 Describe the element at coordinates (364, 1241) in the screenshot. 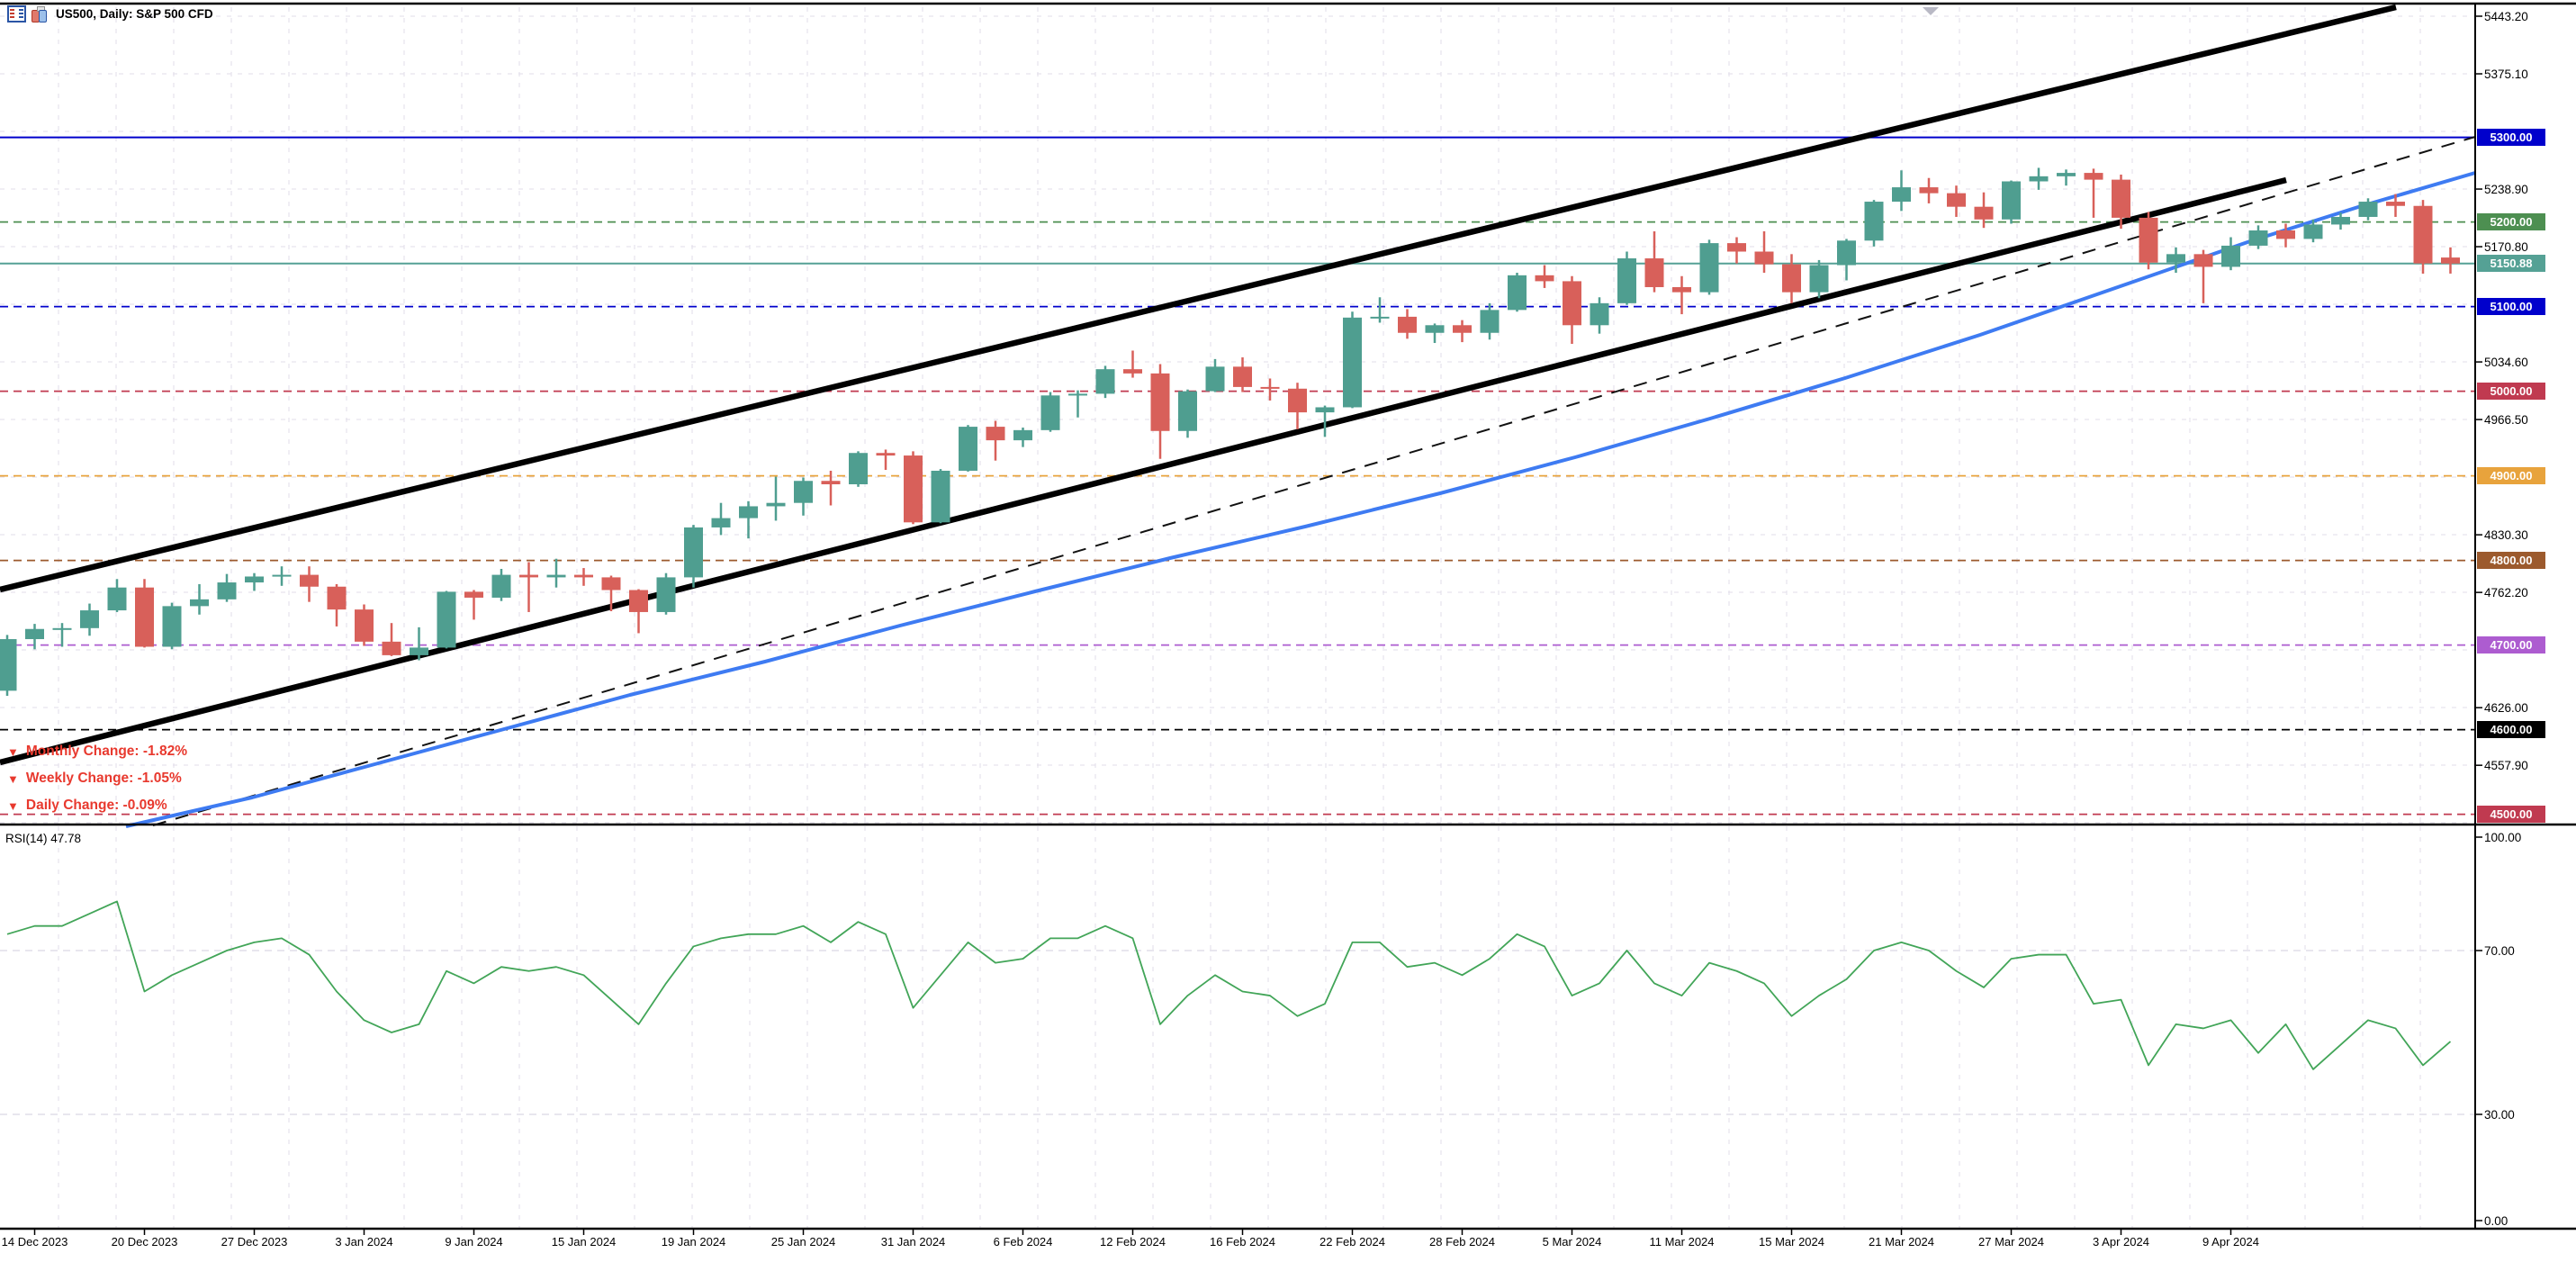

I see `date-label: 3 Jan 2024` at that location.